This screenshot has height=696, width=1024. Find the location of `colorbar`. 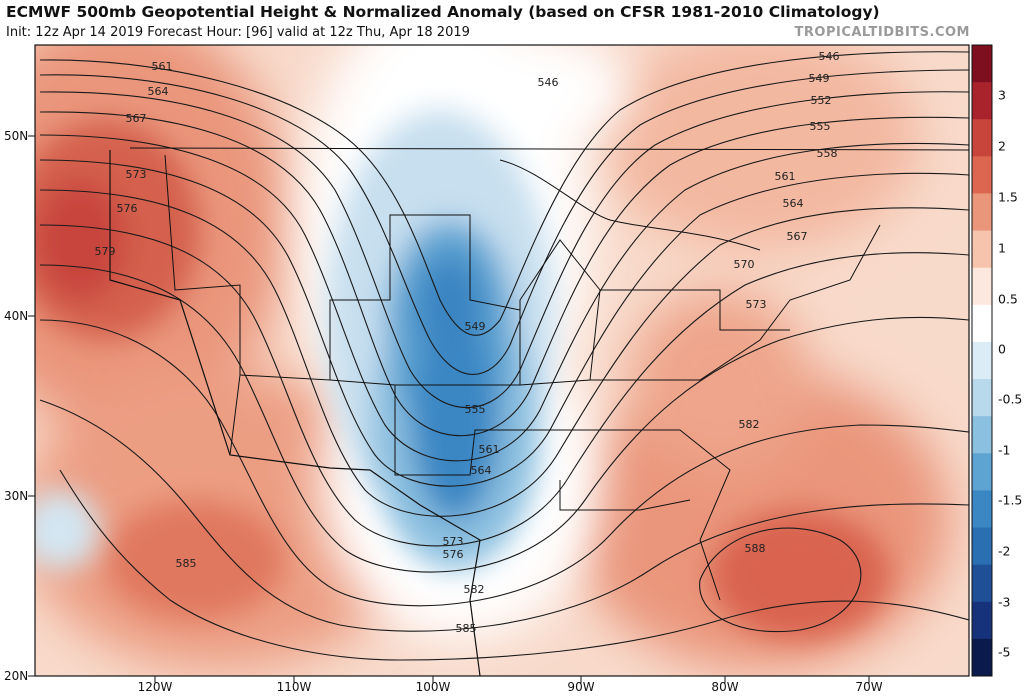

colorbar is located at coordinates (982, 360).